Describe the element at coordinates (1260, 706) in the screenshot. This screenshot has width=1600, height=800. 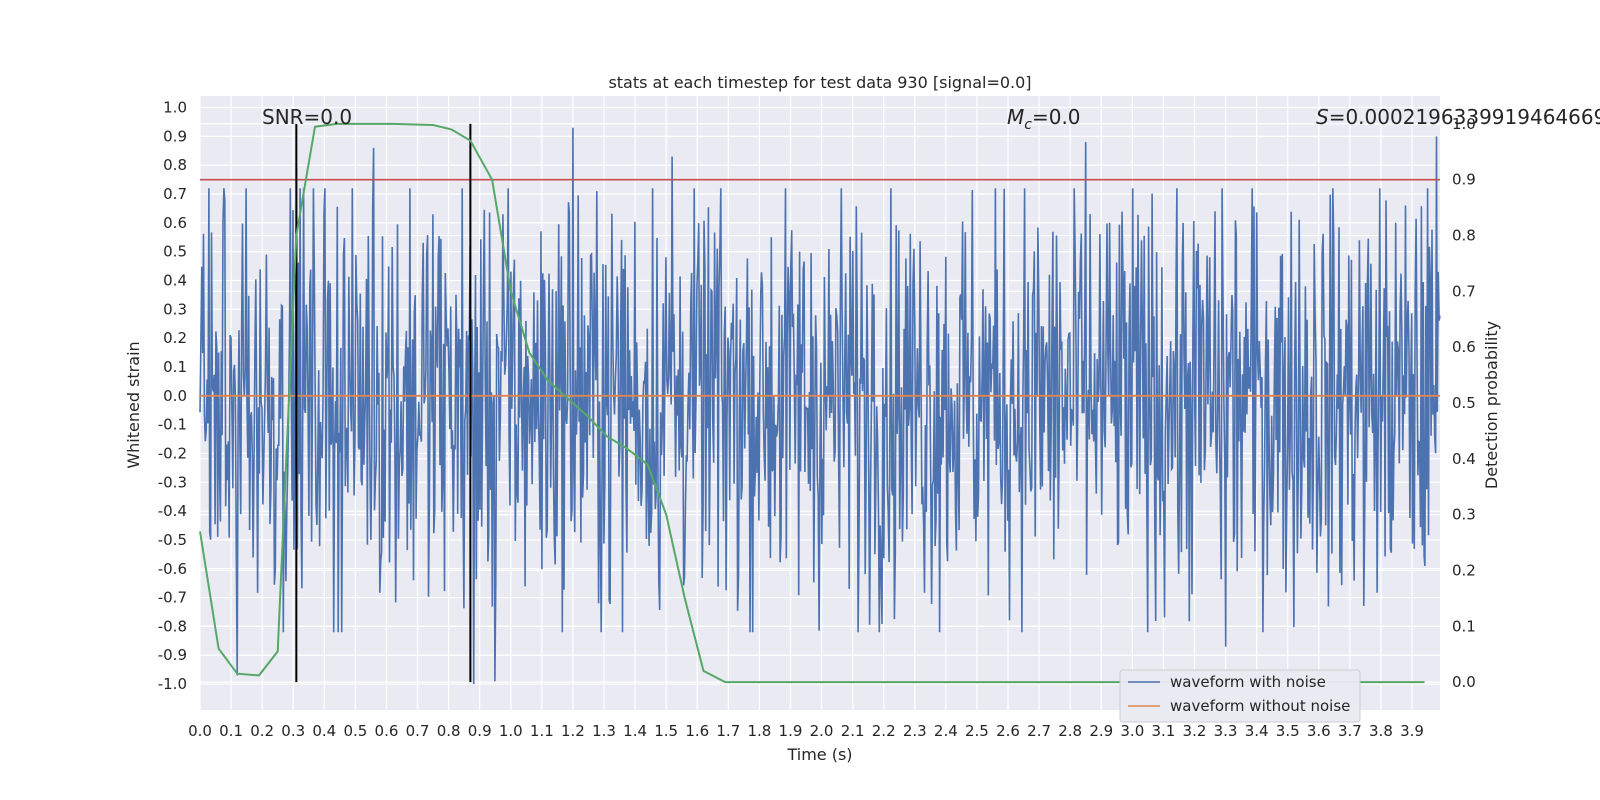
I see `legend-label-clean: waveform without noise` at that location.